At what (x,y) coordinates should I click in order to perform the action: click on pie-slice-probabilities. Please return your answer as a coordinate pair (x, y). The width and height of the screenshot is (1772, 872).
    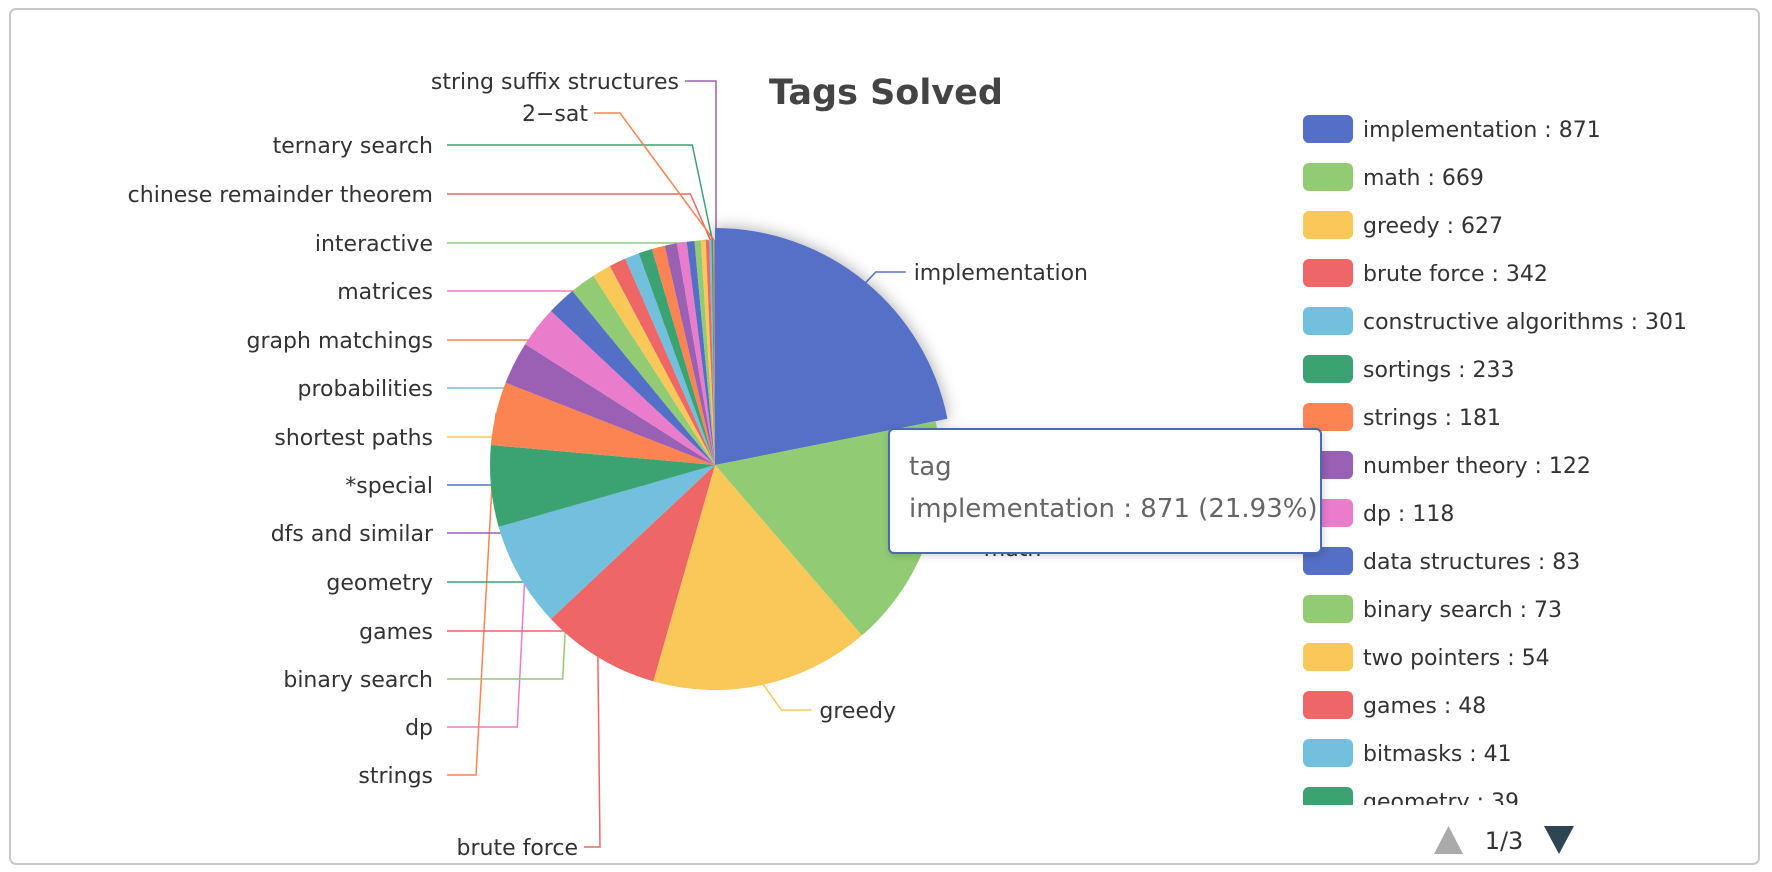
    Looking at the image, I should click on (700, 352).